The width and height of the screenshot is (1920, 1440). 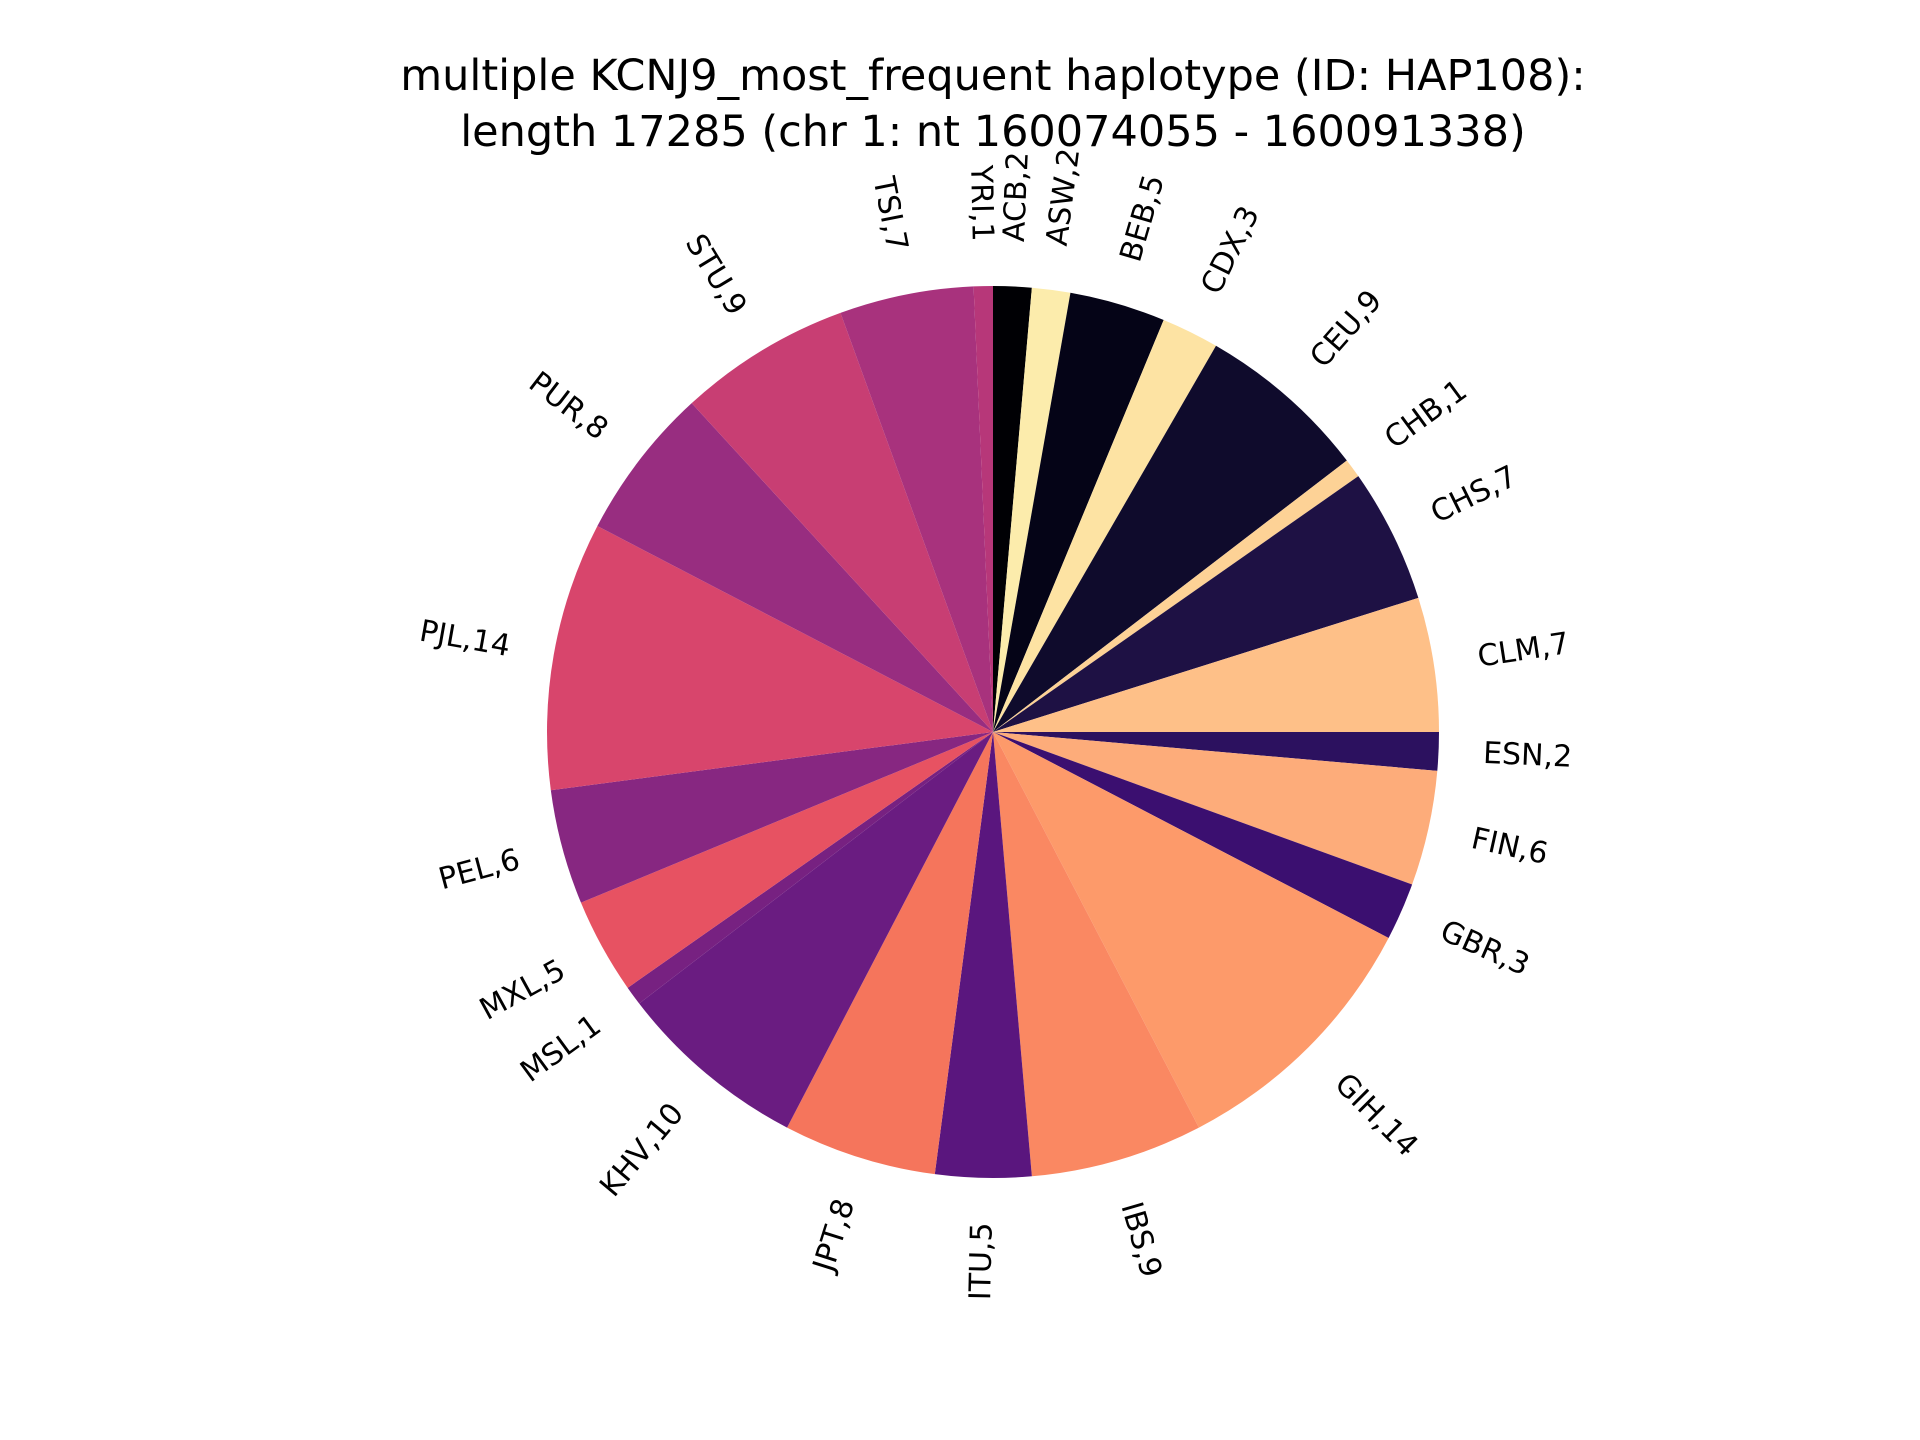 I want to click on pie-slice-esn, so click(x=1216, y=751).